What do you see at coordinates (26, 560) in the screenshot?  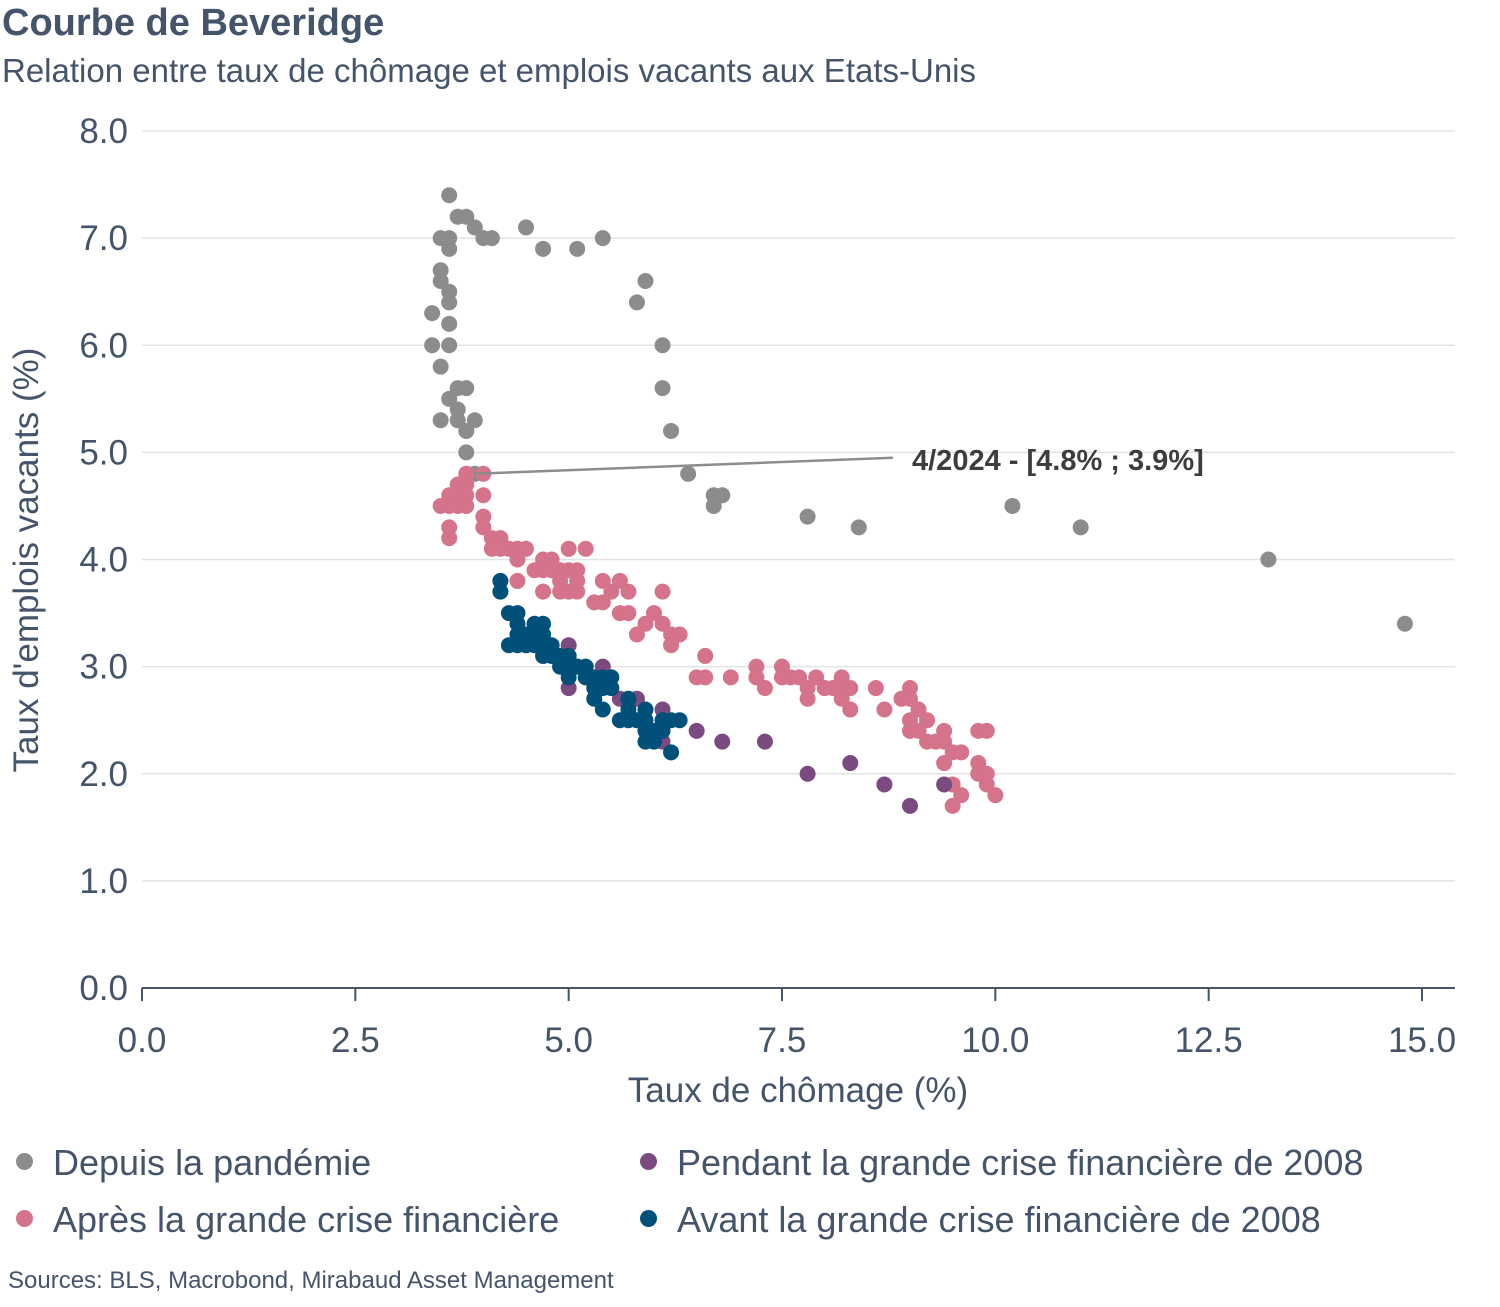 I see `y-axis-label: Taux d'emplois vacants (%)` at bounding box center [26, 560].